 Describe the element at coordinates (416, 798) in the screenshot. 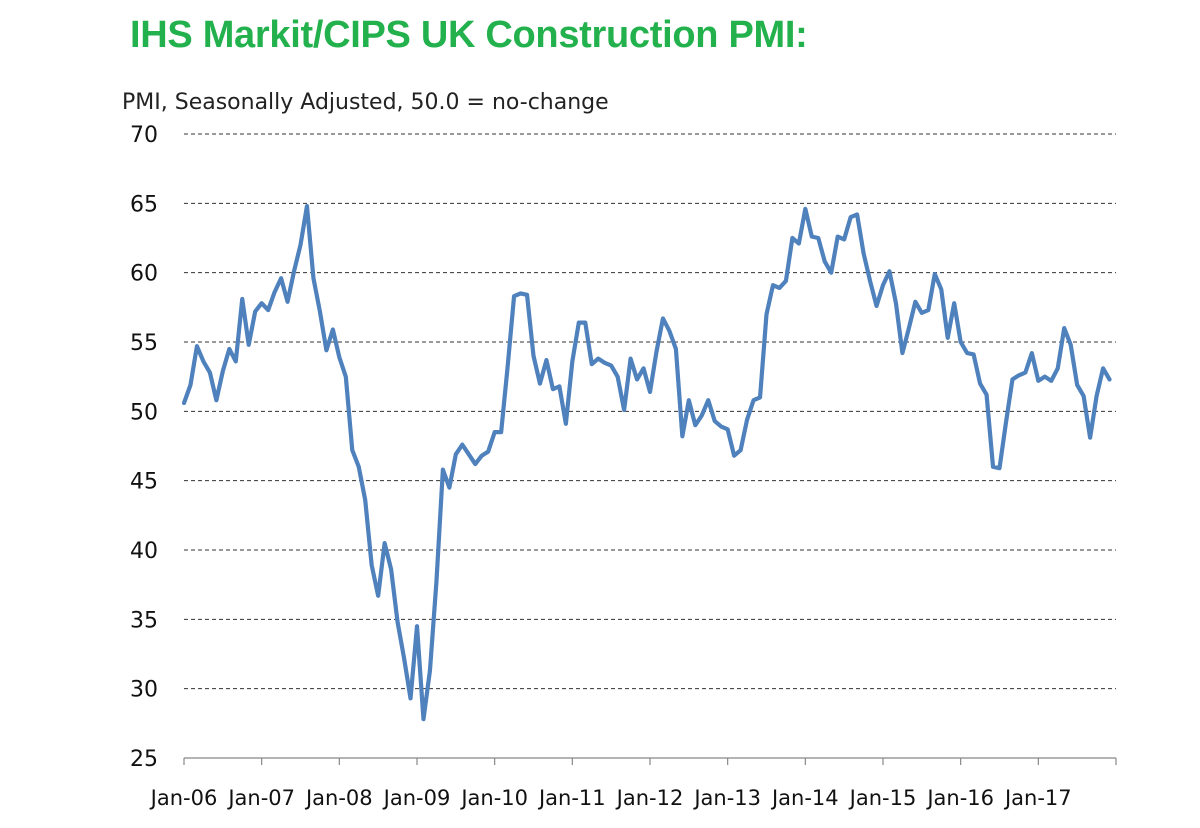

I see `x-tick-label: Jan-09` at that location.